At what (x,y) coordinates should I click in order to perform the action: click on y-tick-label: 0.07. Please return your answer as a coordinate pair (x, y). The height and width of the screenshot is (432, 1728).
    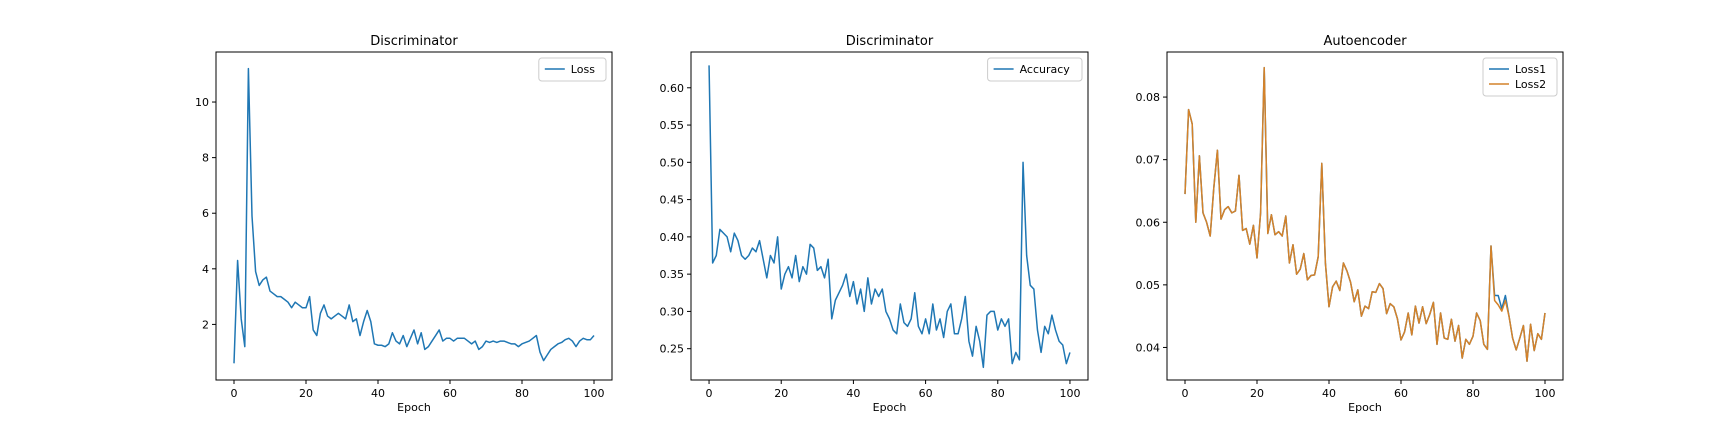
    Looking at the image, I should click on (1148, 160).